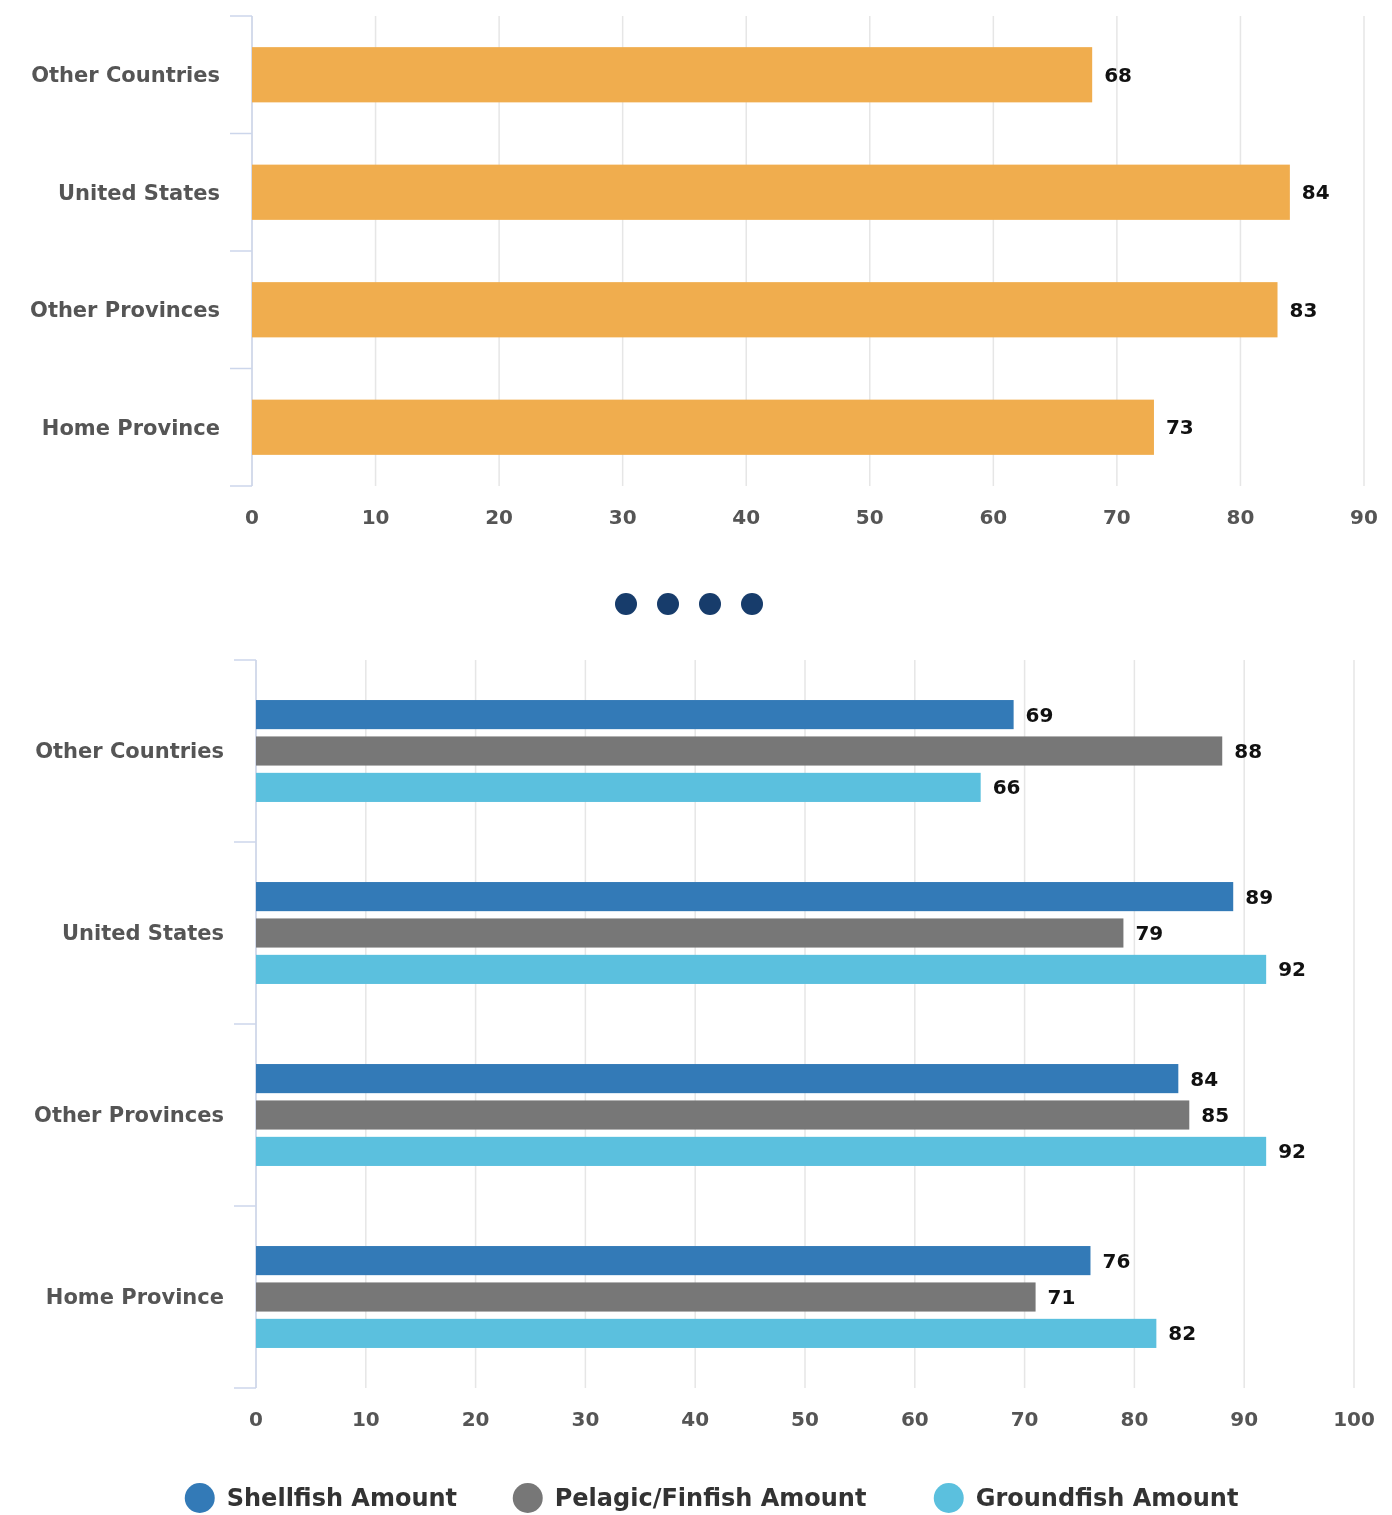 The image size is (1392, 1515). I want to click on x-tick-label: 100, so click(1354, 1419).